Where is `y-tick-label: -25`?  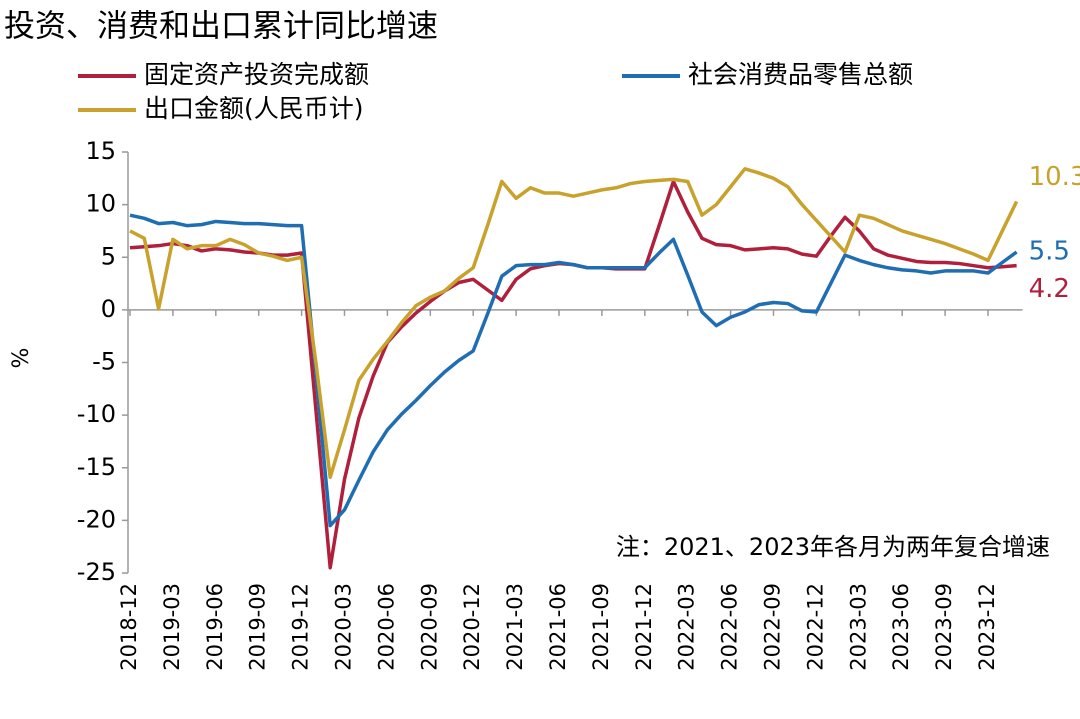
y-tick-label: -25 is located at coordinates (96, 572).